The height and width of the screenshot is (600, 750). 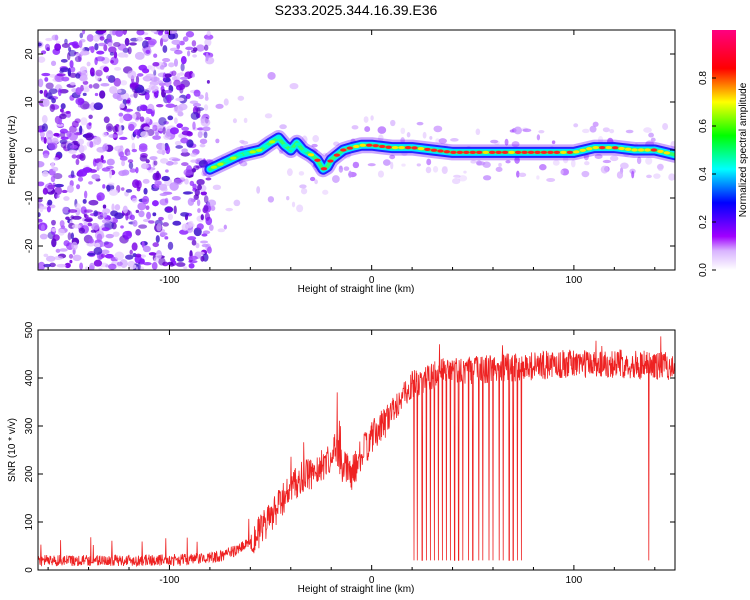 What do you see at coordinates (12, 450) in the screenshot?
I see `snr-y-label: SNR (10 * v/v)` at bounding box center [12, 450].